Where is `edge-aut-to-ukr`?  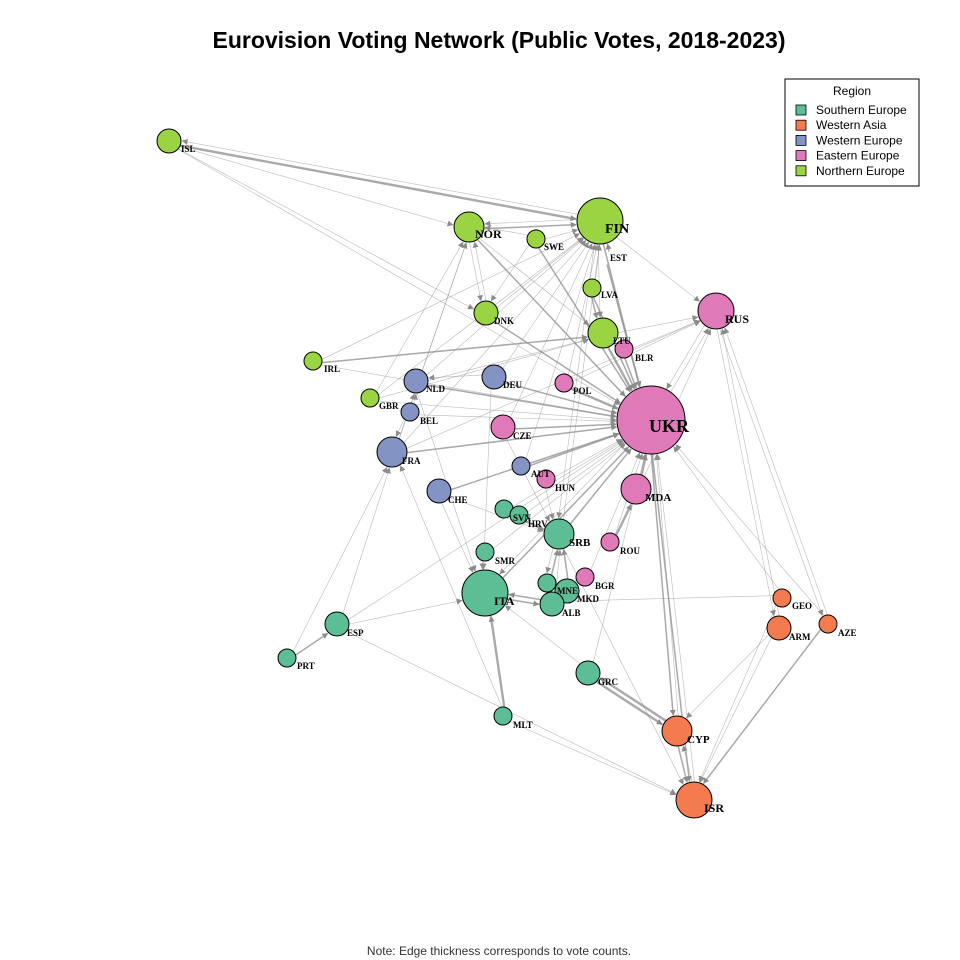 edge-aut-to-ukr is located at coordinates (575, 449).